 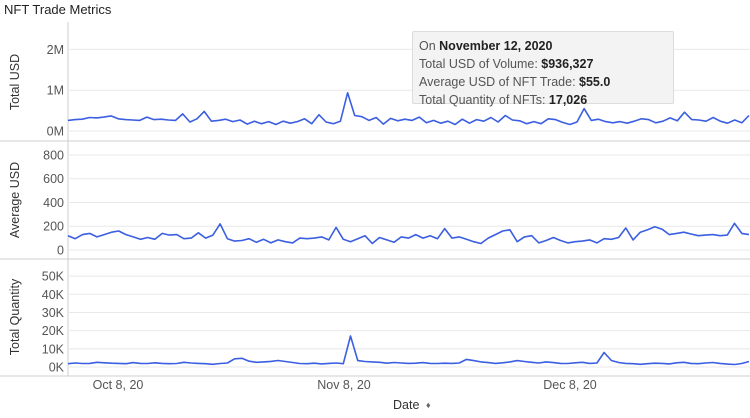 I want to click on y-axis-label: Total Quantity, so click(x=15, y=316).